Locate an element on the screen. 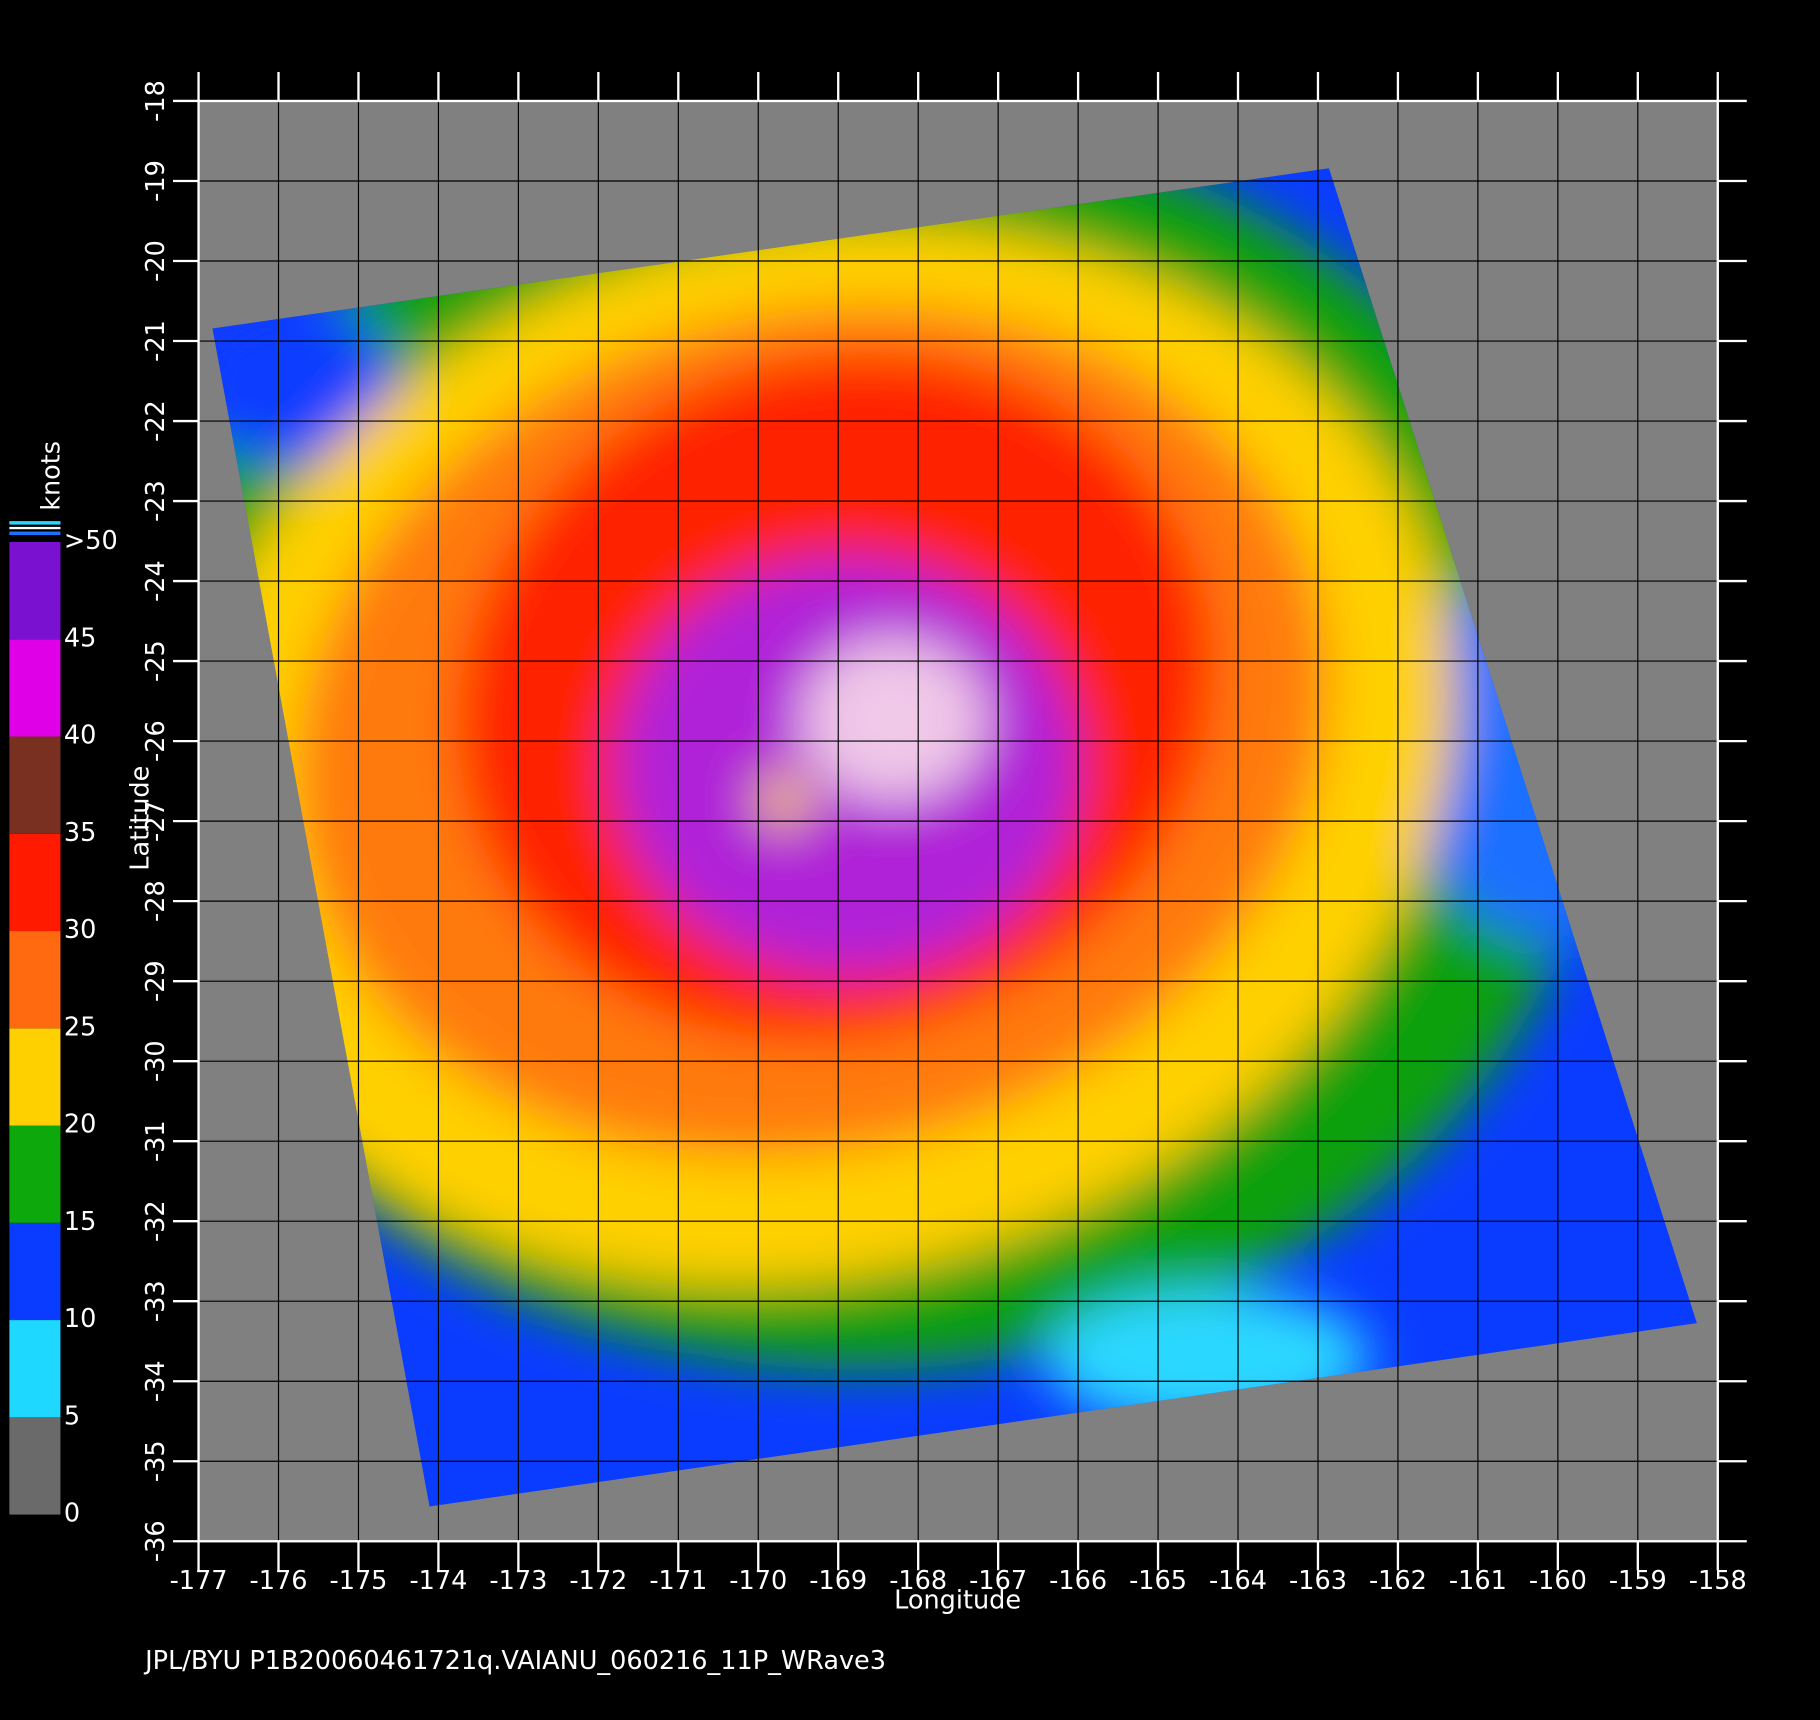 The height and width of the screenshot is (1720, 1820). x-tick-label: -174 is located at coordinates (438, 1581).